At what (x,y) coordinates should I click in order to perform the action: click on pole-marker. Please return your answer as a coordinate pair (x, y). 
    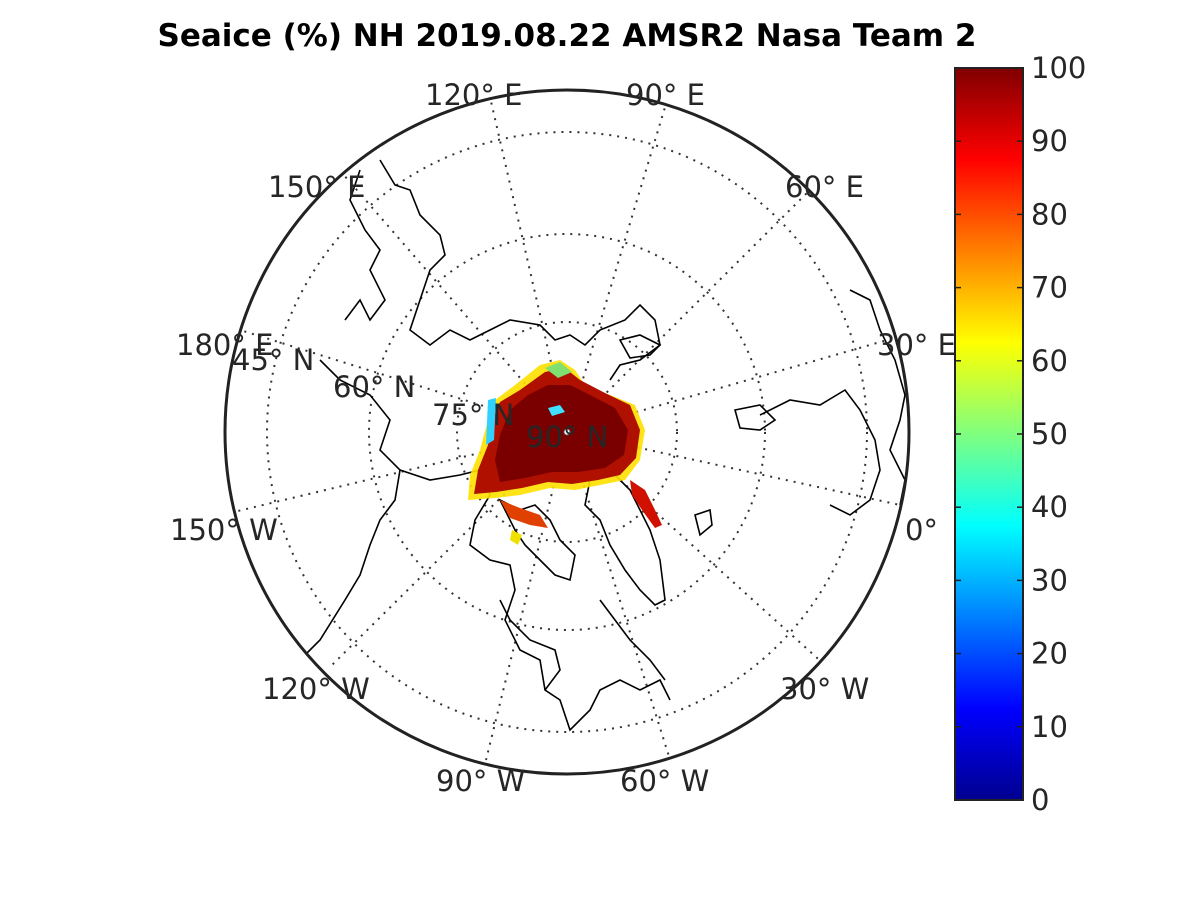
    Looking at the image, I should click on (567, 432).